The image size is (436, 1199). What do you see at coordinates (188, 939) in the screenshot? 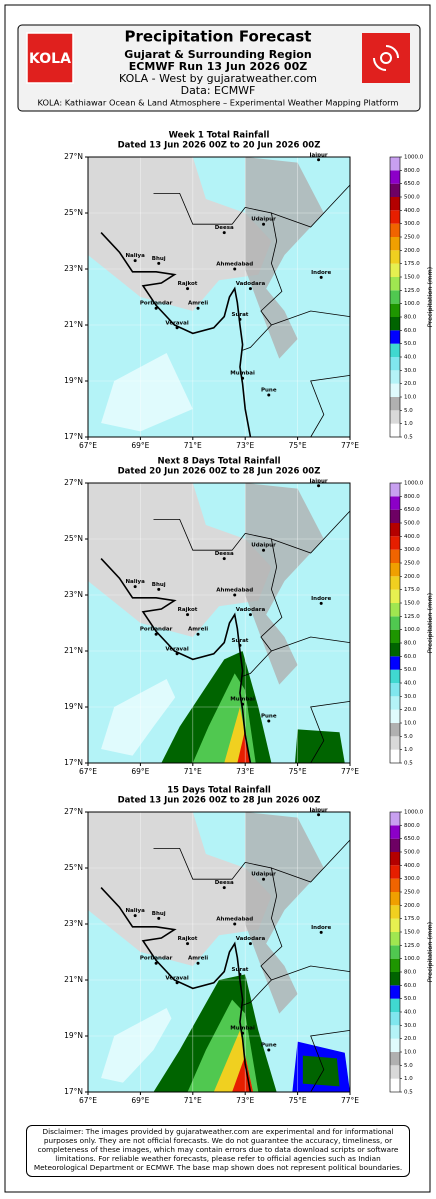
I see `city-label: Rajkot` at bounding box center [188, 939].